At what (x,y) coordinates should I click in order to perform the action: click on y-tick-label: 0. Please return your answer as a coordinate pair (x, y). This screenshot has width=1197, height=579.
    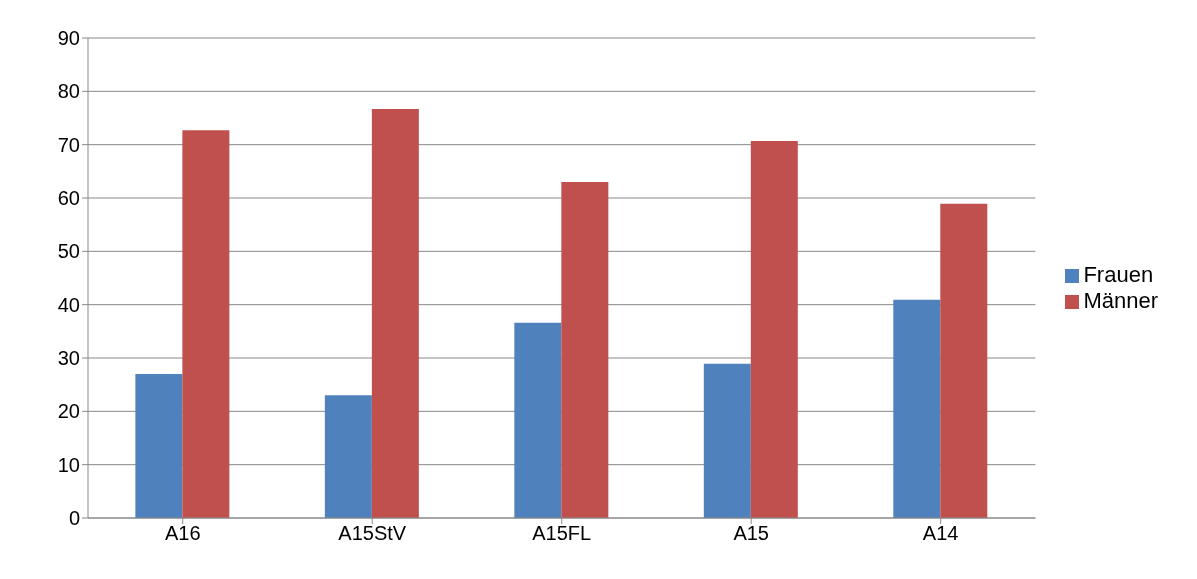
    Looking at the image, I should click on (74, 518).